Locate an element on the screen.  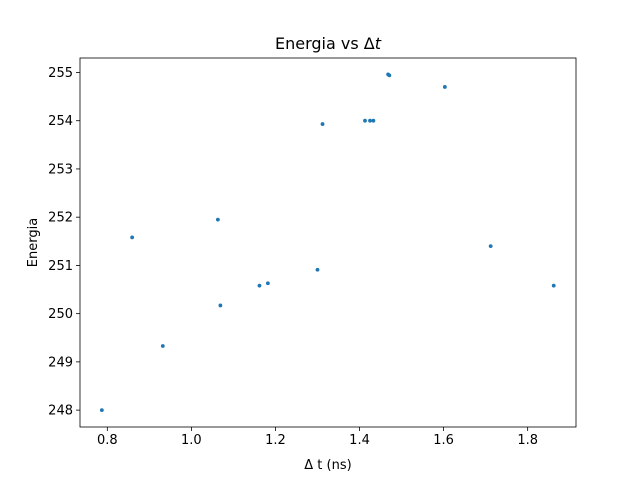
y-tick-label-0: 248 is located at coordinates (60, 411).